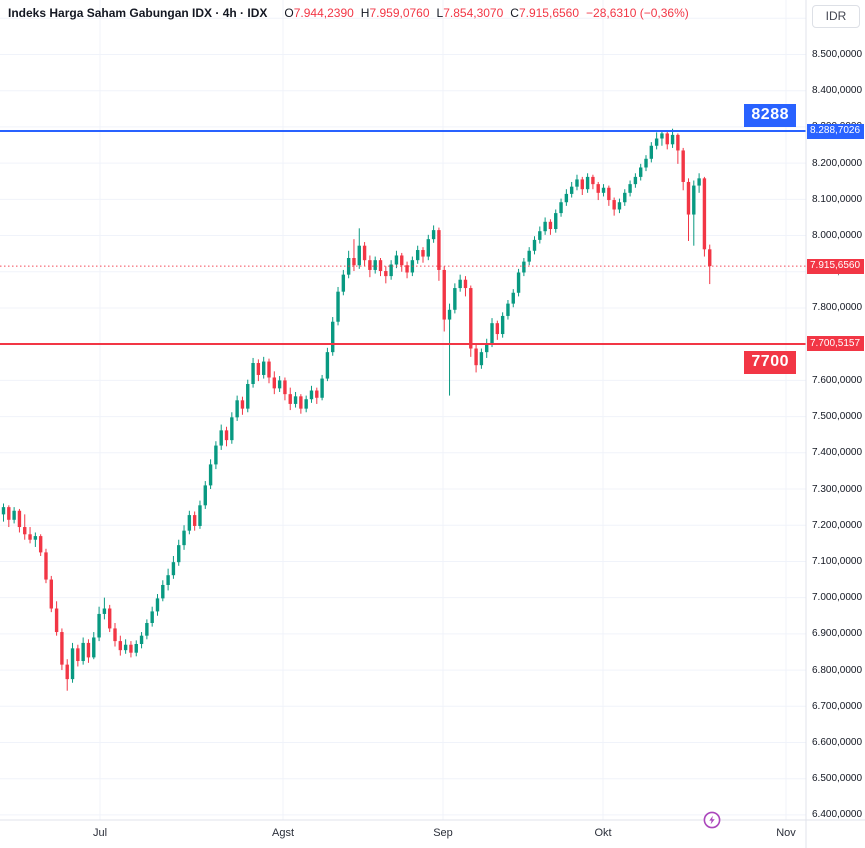 Image resolution: width=865 pixels, height=848 pixels. I want to click on high-value: 7.959,0760, so click(399, 13).